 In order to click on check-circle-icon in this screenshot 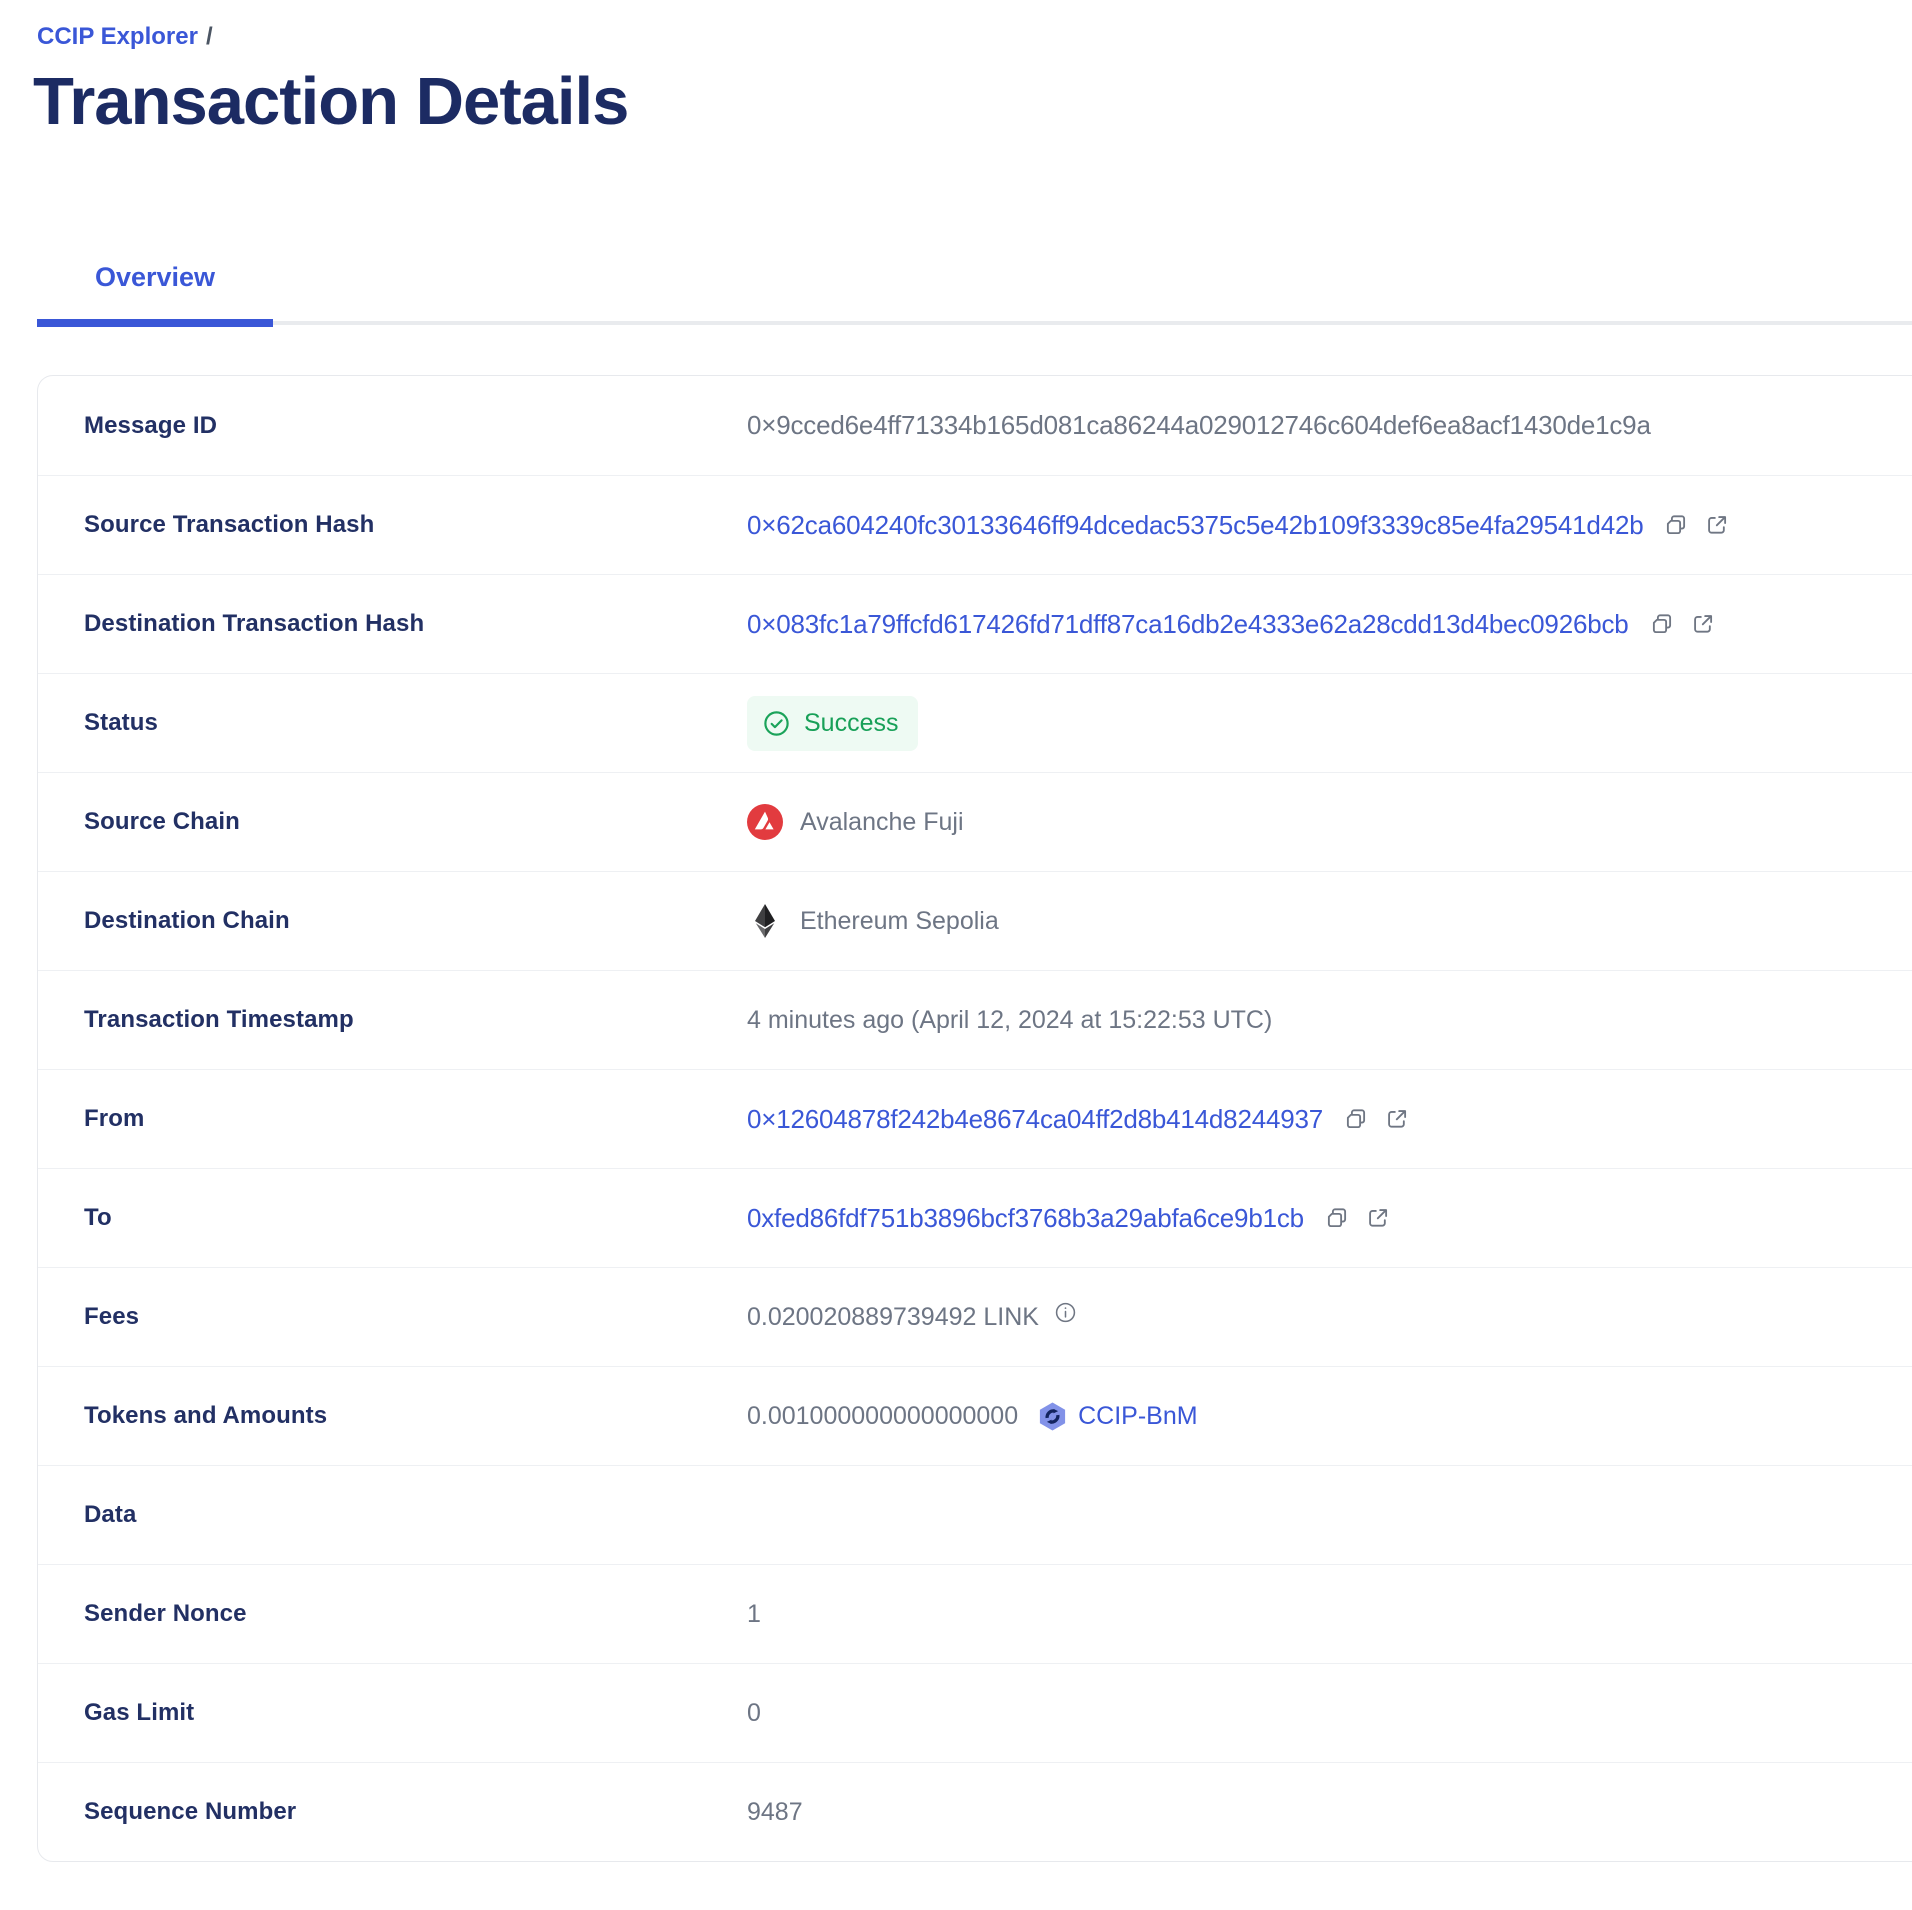, I will do `click(776, 723)`.